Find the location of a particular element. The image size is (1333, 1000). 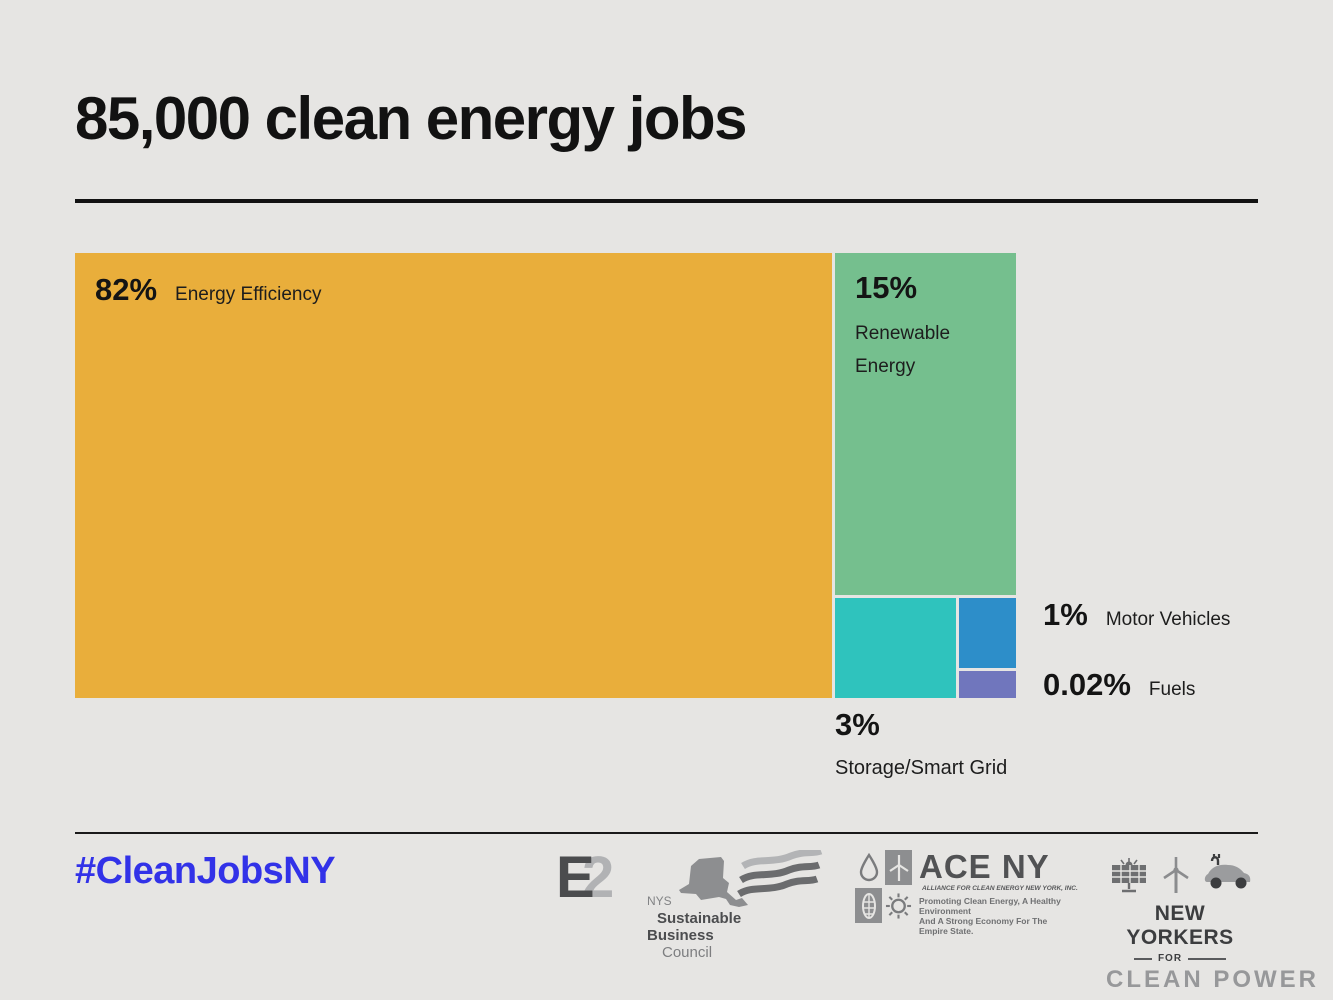

ace-ny-subtitle-row: ALLIANCE FOR CLEAN ENERGY NEW YORK, INC. is located at coordinates (998, 888).